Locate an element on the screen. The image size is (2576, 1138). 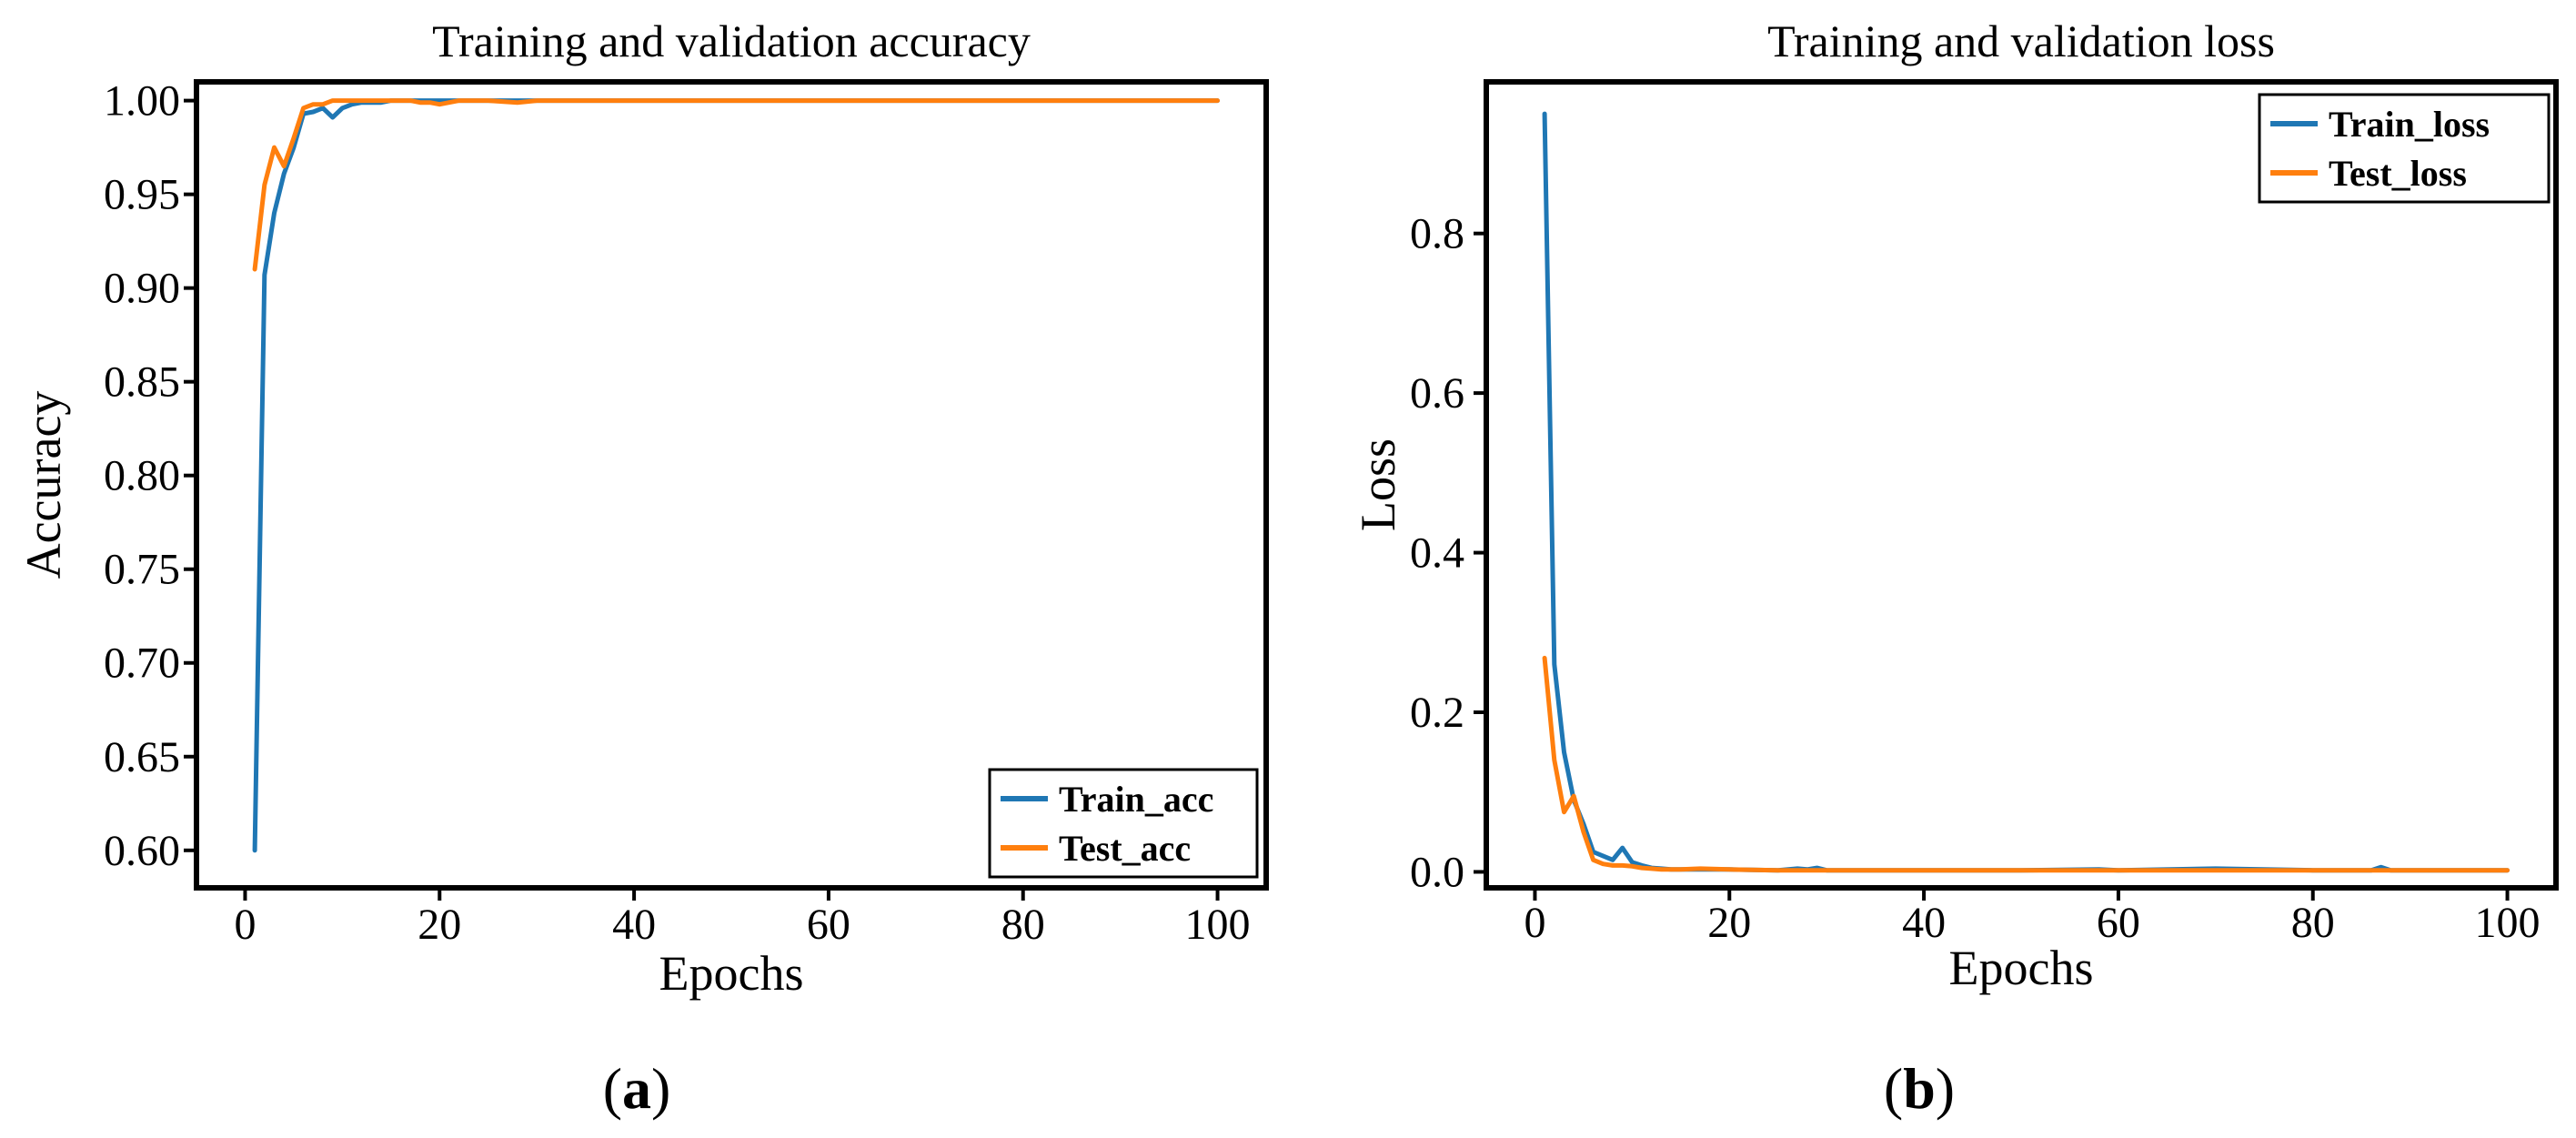
series-line-test-loss is located at coordinates (2026, 764).